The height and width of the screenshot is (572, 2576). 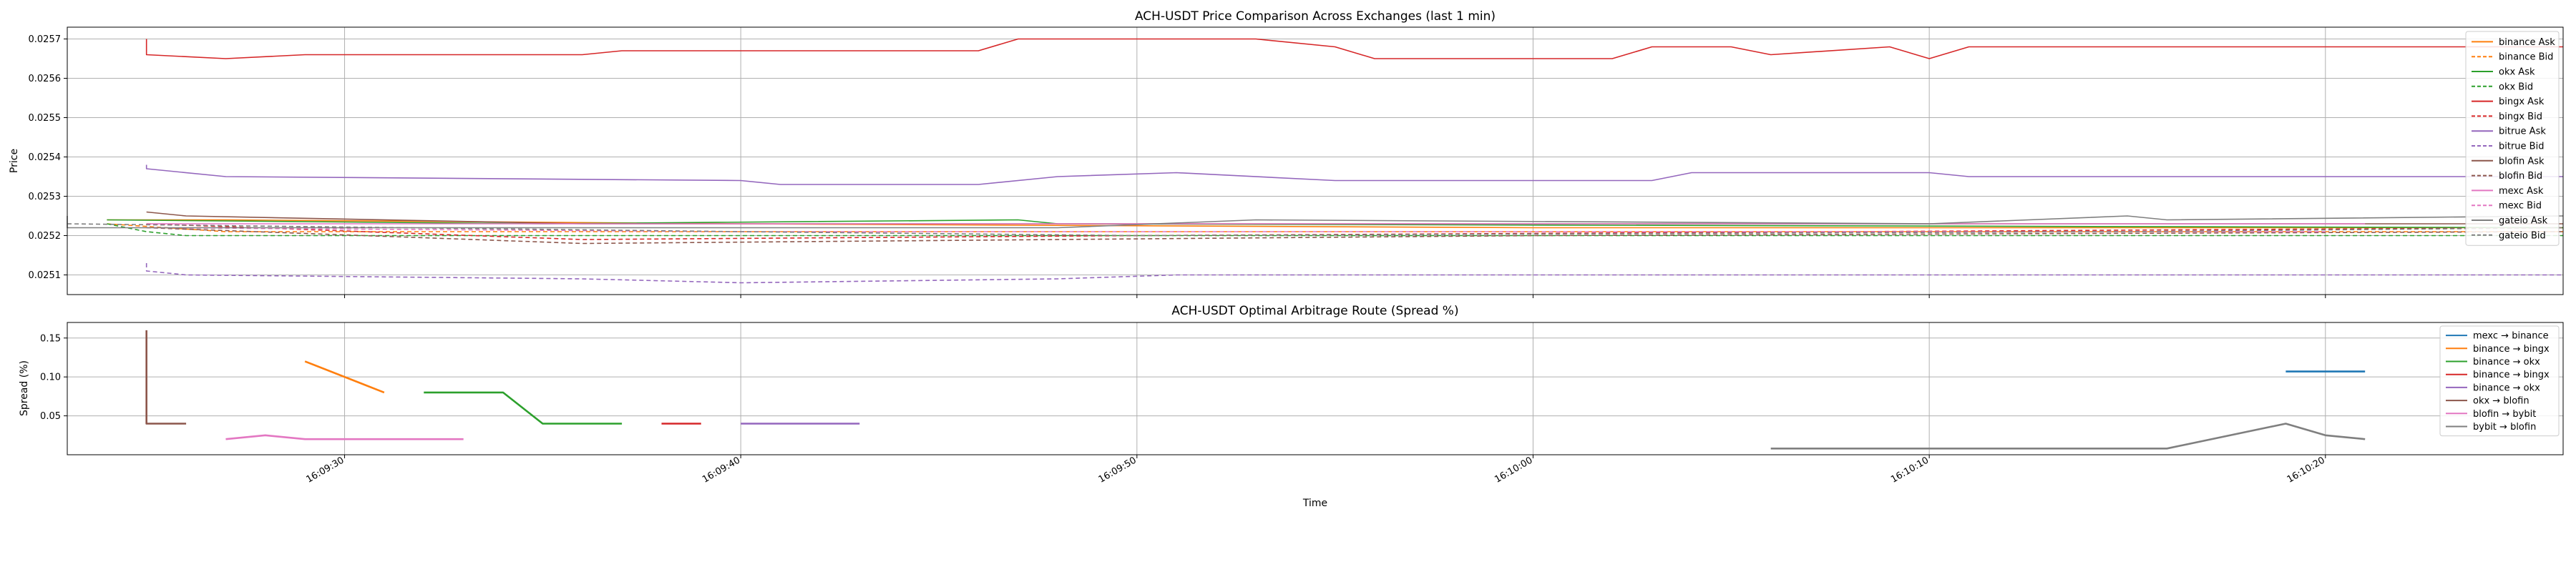 I want to click on y-tick-label: 0.0256, so click(x=45, y=79).